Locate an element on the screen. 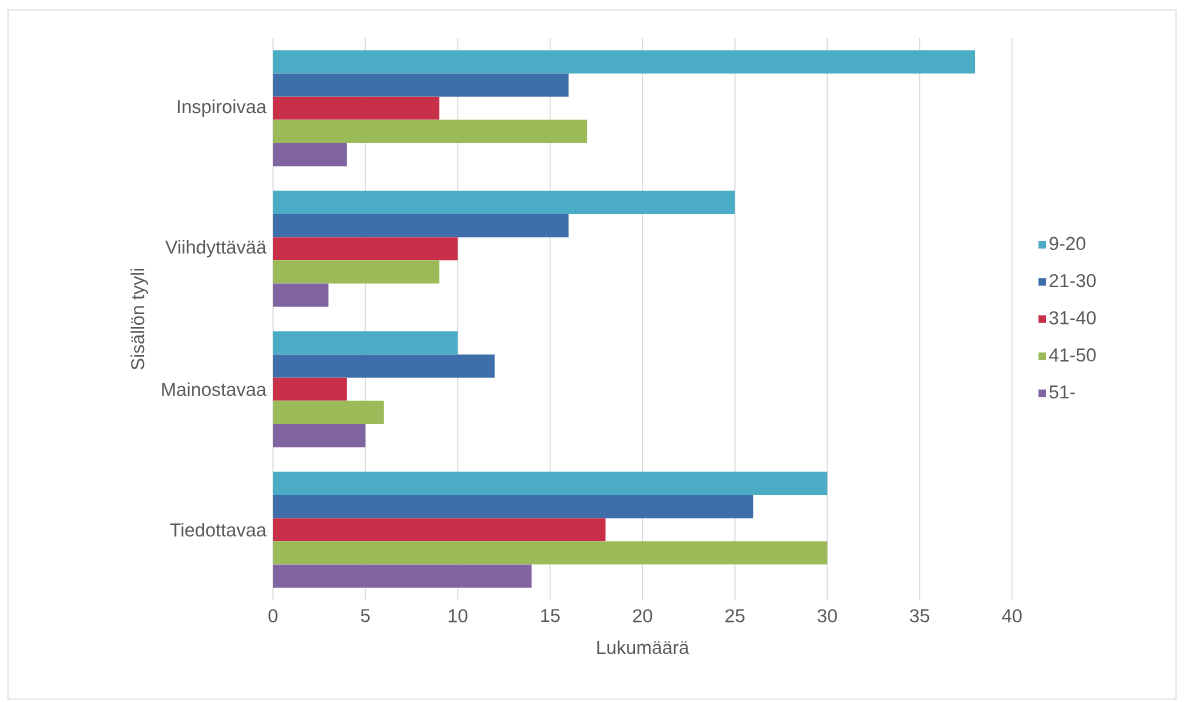 This screenshot has width=1184, height=702. x-tick-label: 15 is located at coordinates (550, 616).